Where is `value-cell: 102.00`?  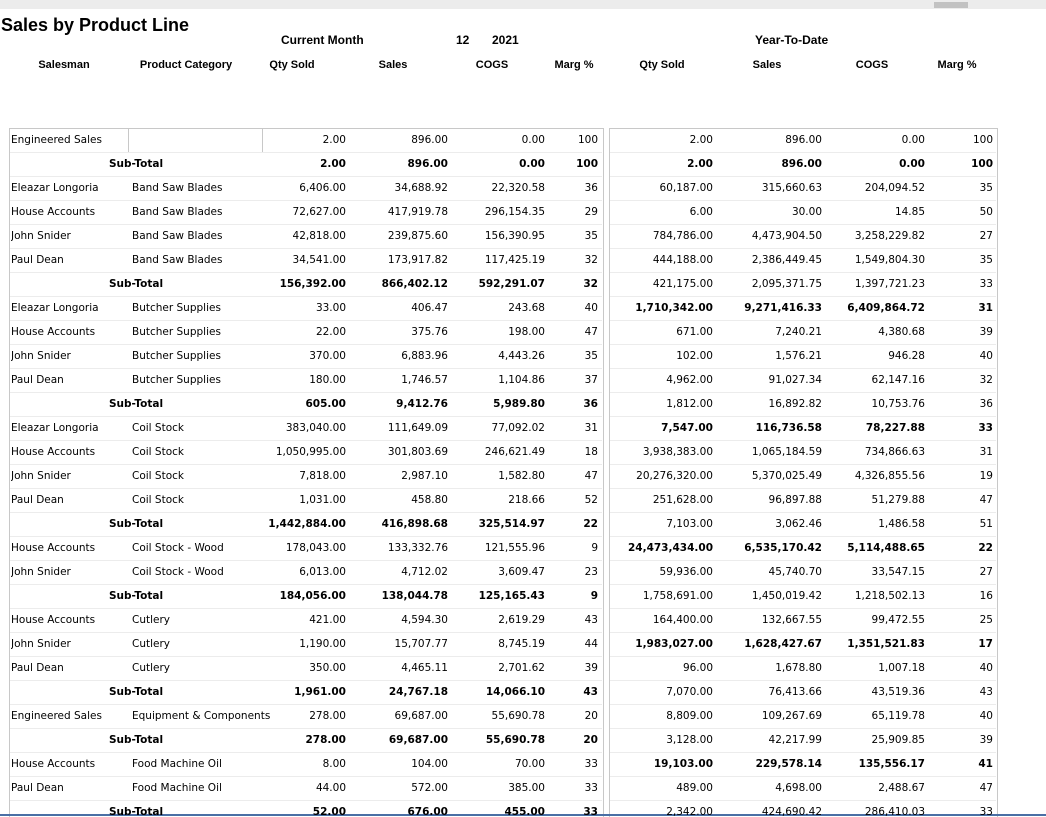
value-cell: 102.00 is located at coordinates (694, 356).